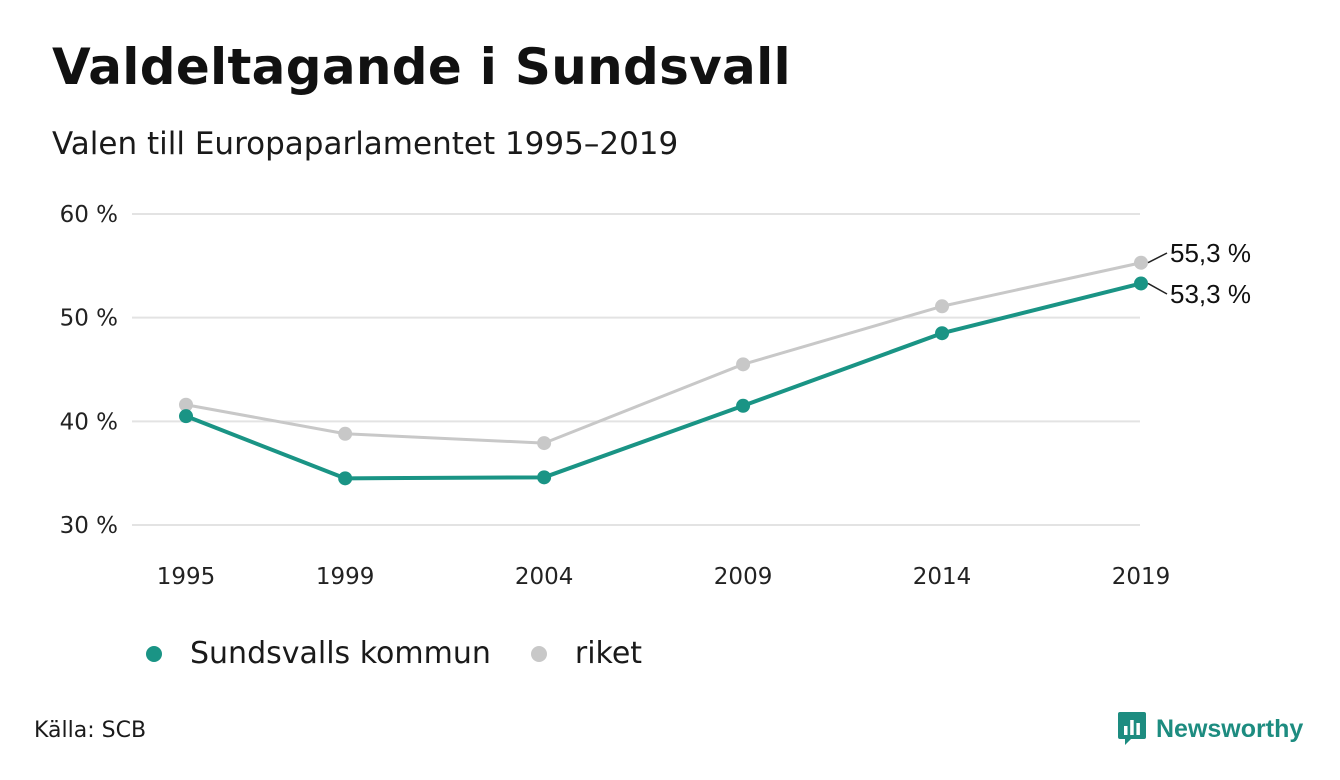 This screenshot has height=780, width=1340. Describe the element at coordinates (1199, 273) in the screenshot. I see `end-labels: 55,3 % 53,3 %` at that location.